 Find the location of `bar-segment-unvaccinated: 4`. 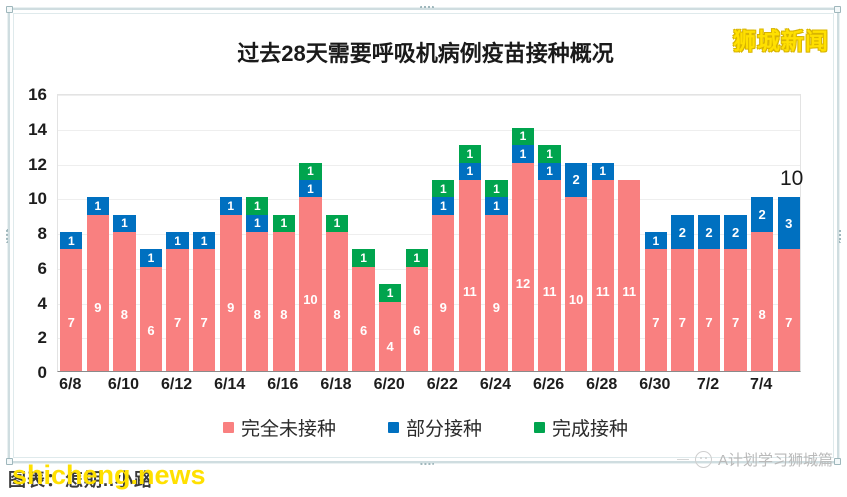

bar-segment-unvaccinated: 4 is located at coordinates (390, 336).